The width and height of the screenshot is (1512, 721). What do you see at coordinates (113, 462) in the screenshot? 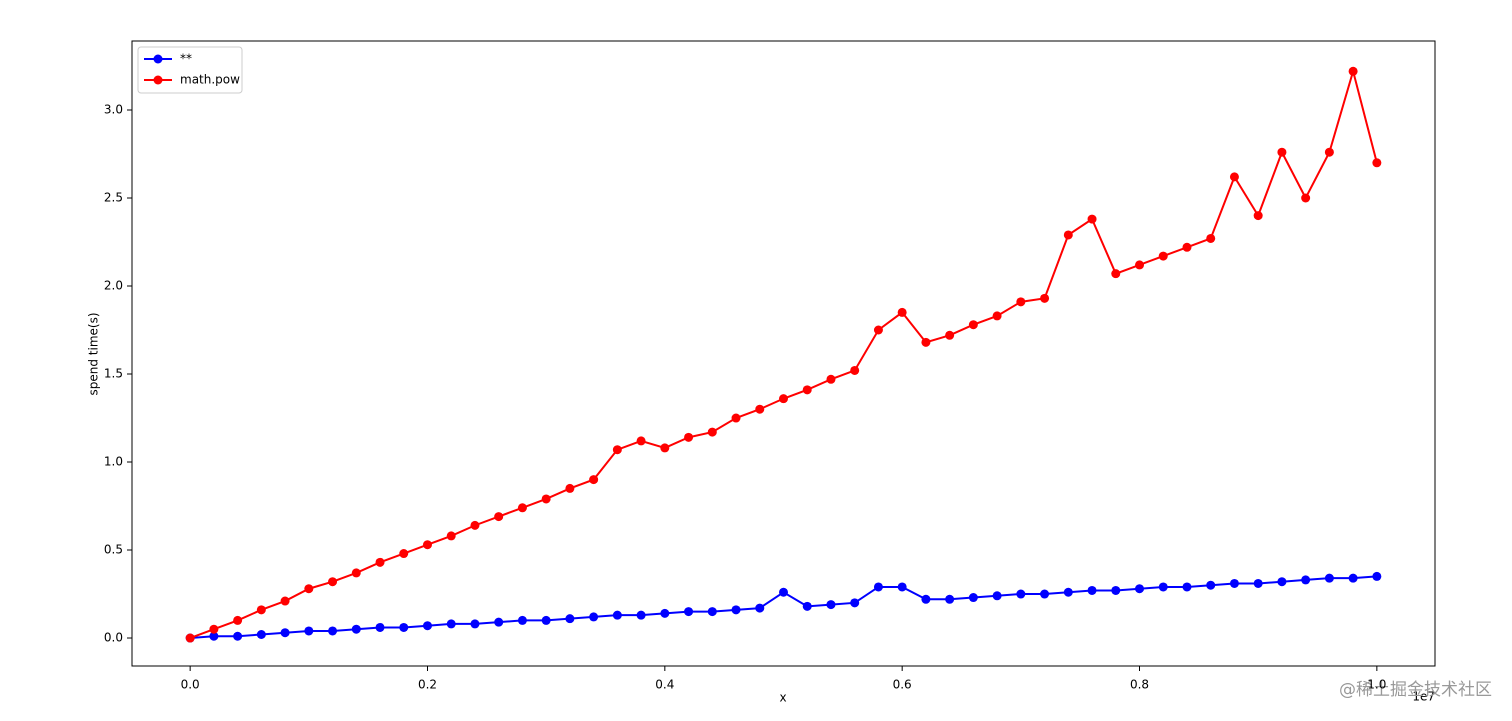
I see `y-tick-label: 1.0` at bounding box center [113, 462].